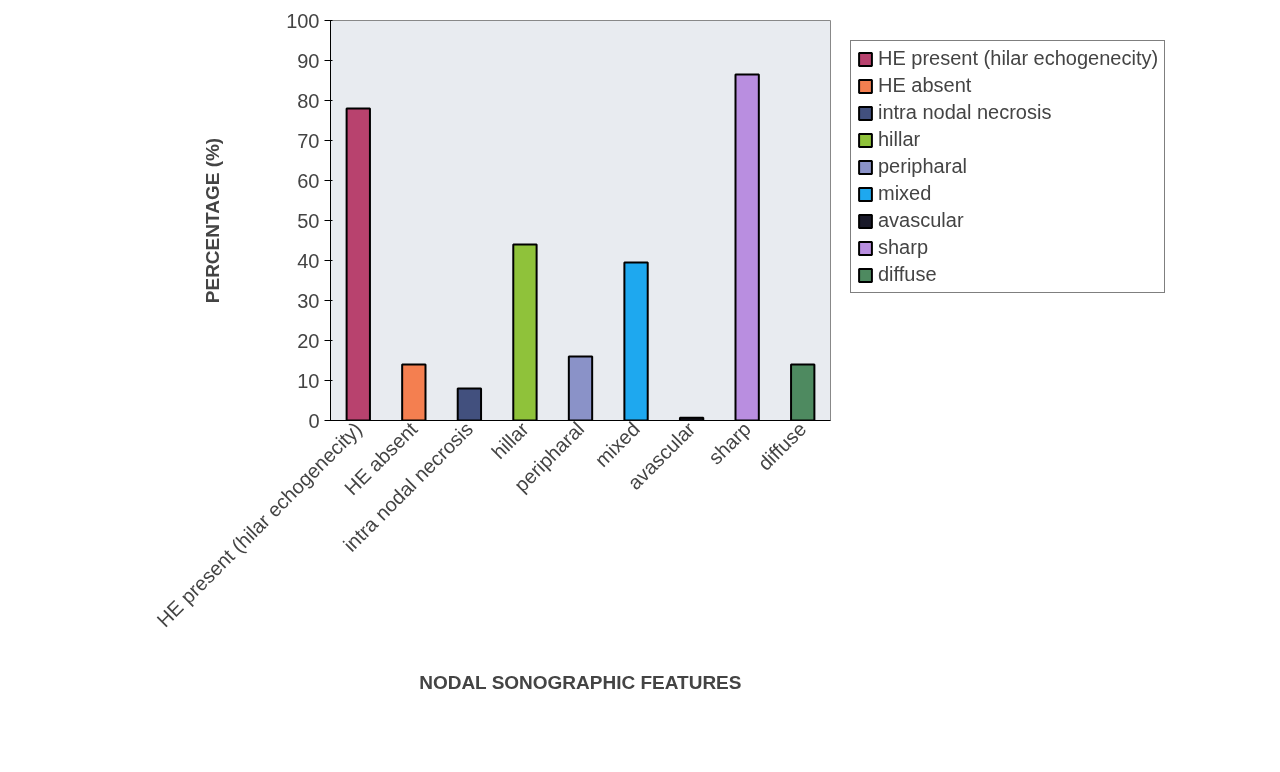 The width and height of the screenshot is (1280, 772). I want to click on y-tick-label: 50, so click(308, 220).